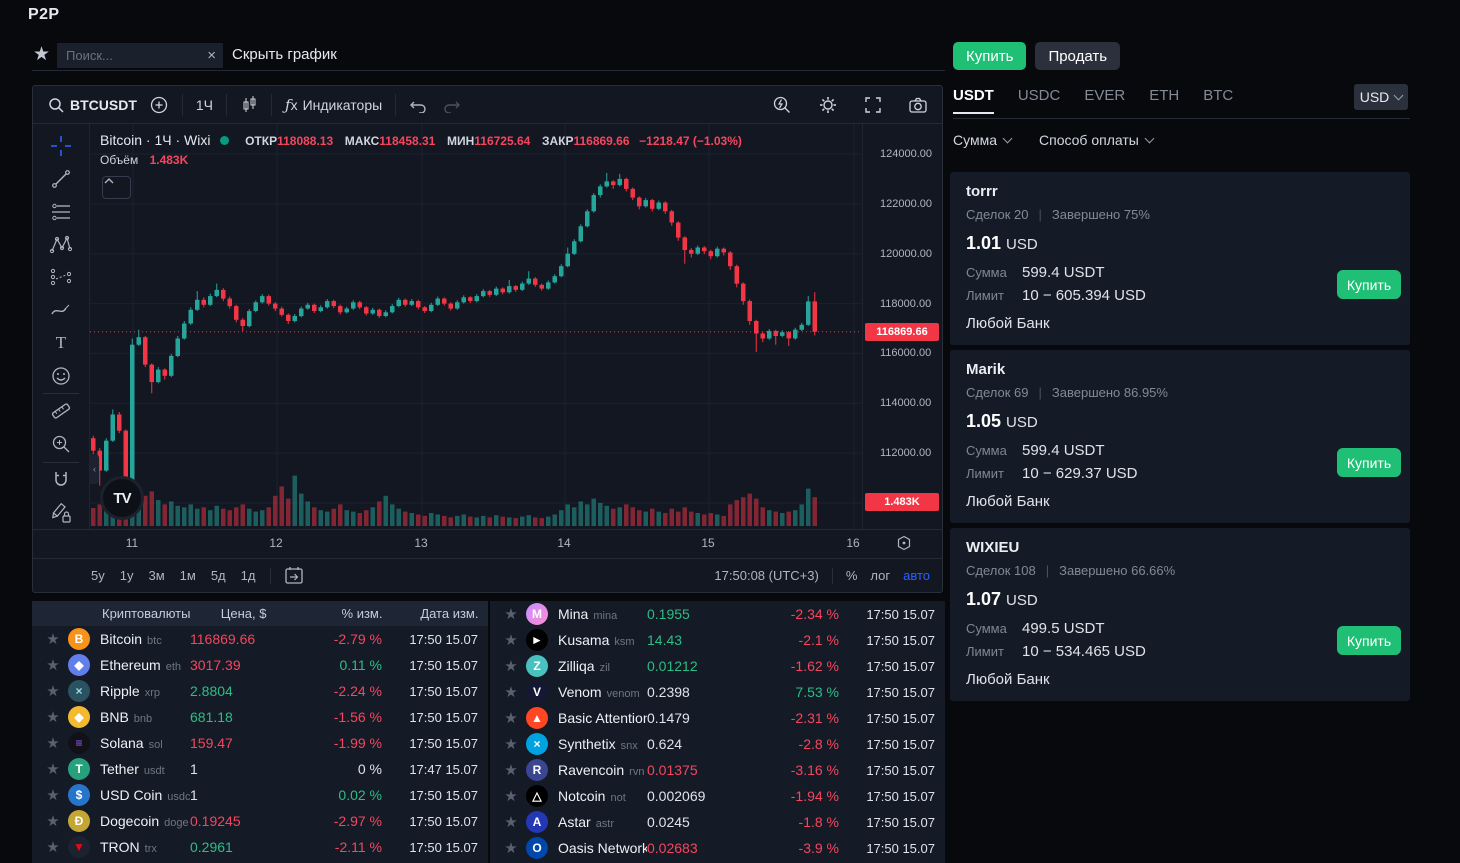  I want to click on fiat-currency-select: USD, so click(1381, 97).